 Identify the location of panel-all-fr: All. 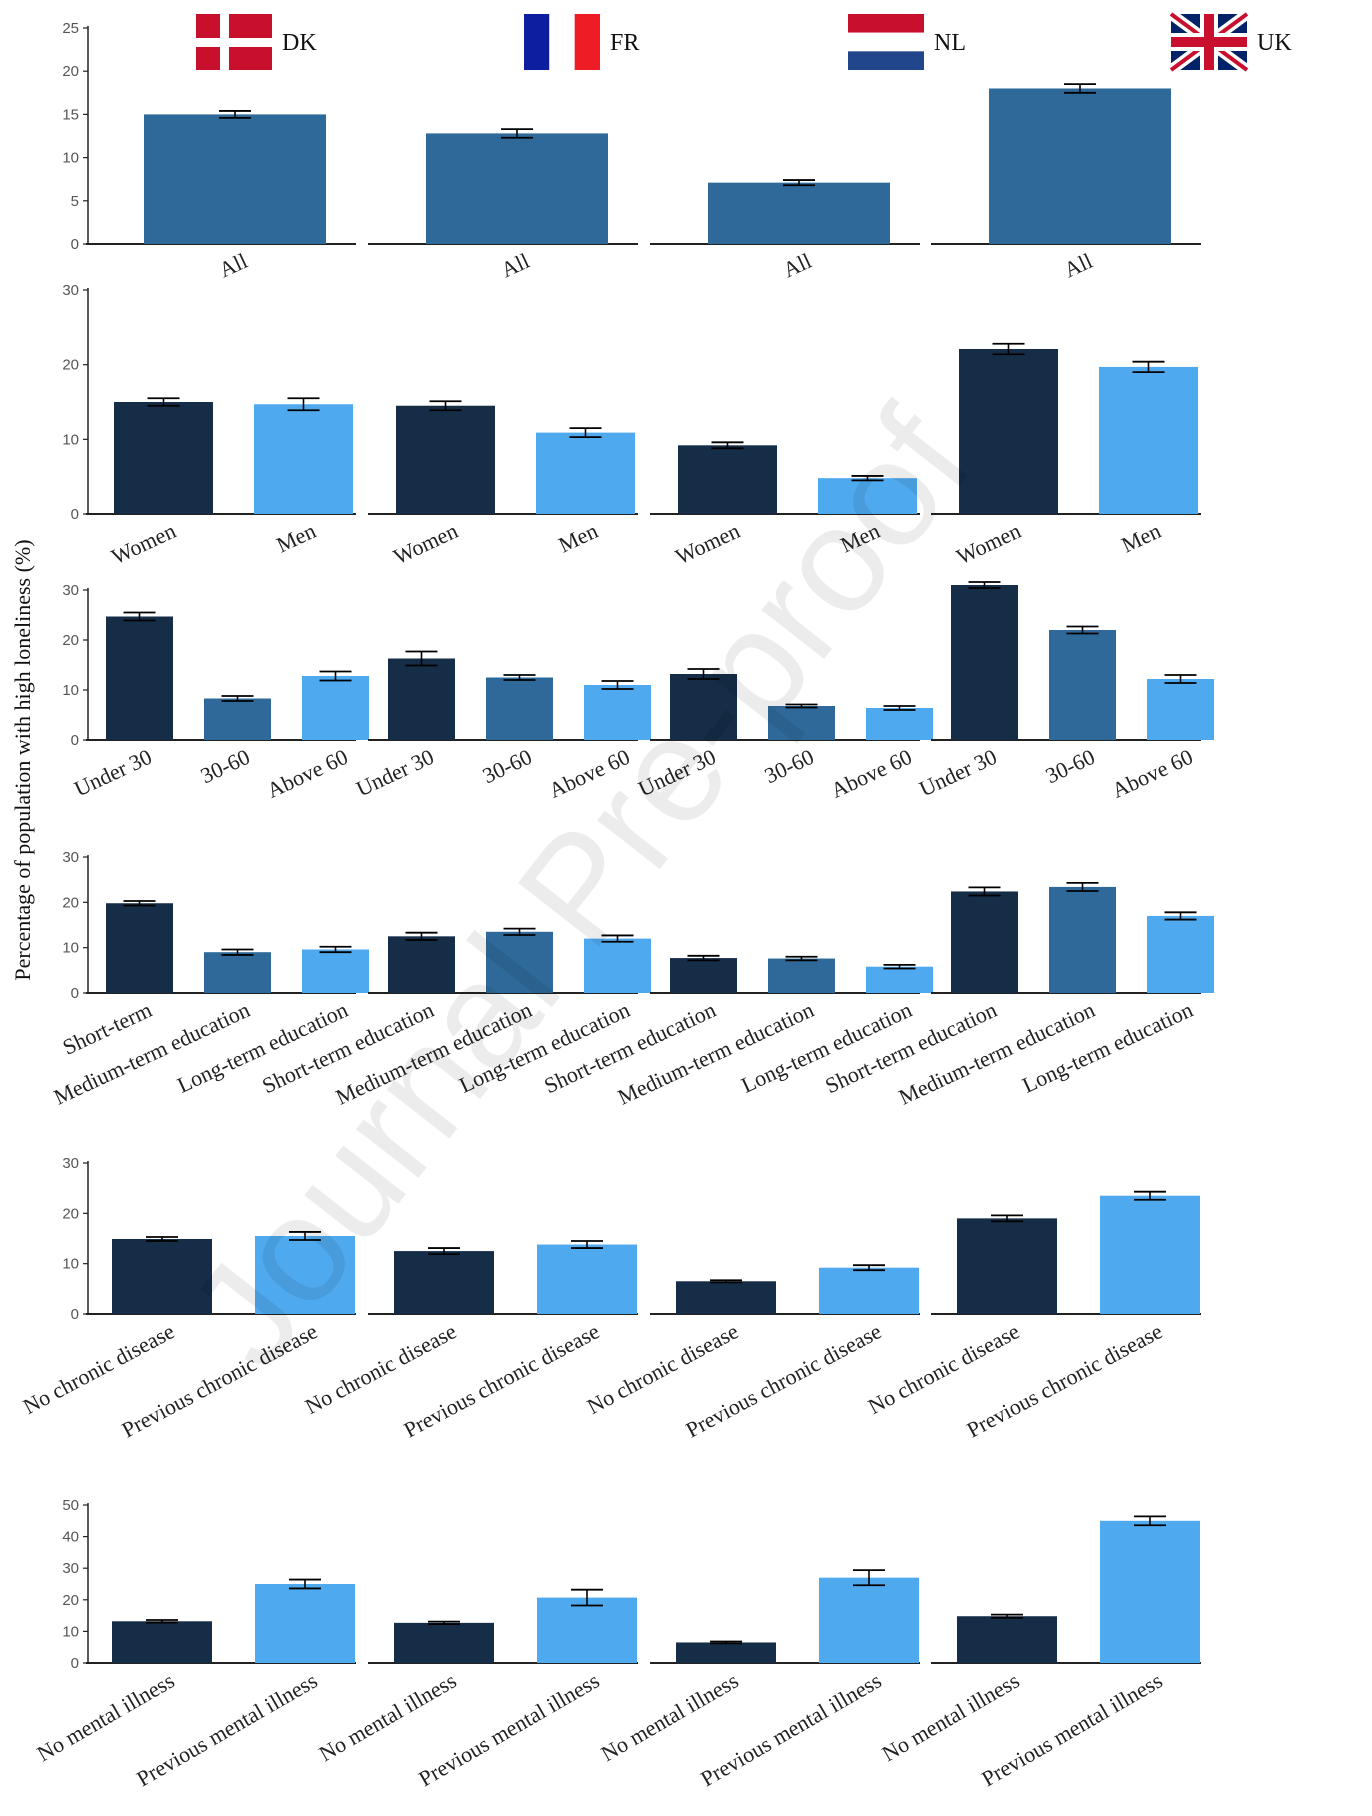
(503, 205).